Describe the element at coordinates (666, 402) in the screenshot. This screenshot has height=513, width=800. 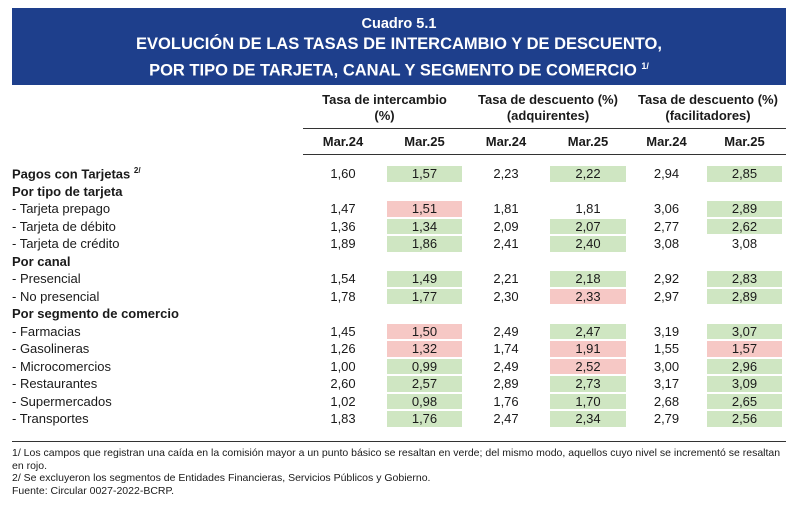
I see `value-cell: 2,68` at that location.